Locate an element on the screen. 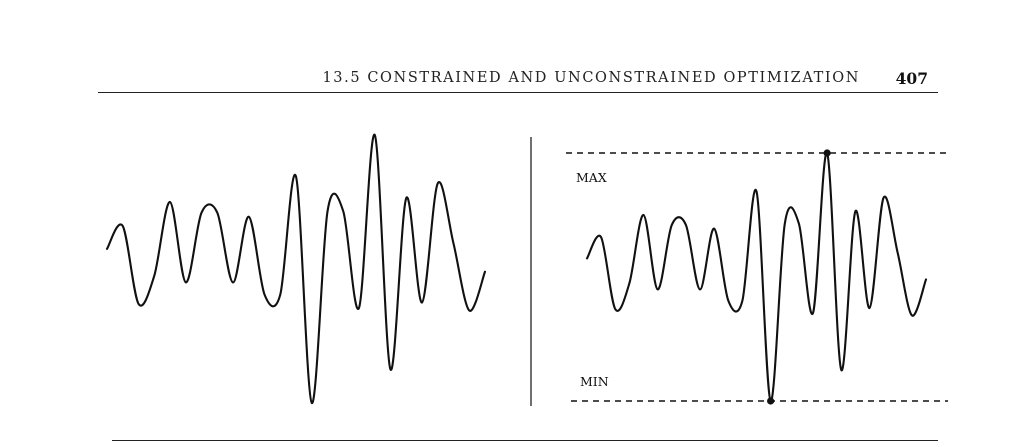  min-point is located at coordinates (771, 401).